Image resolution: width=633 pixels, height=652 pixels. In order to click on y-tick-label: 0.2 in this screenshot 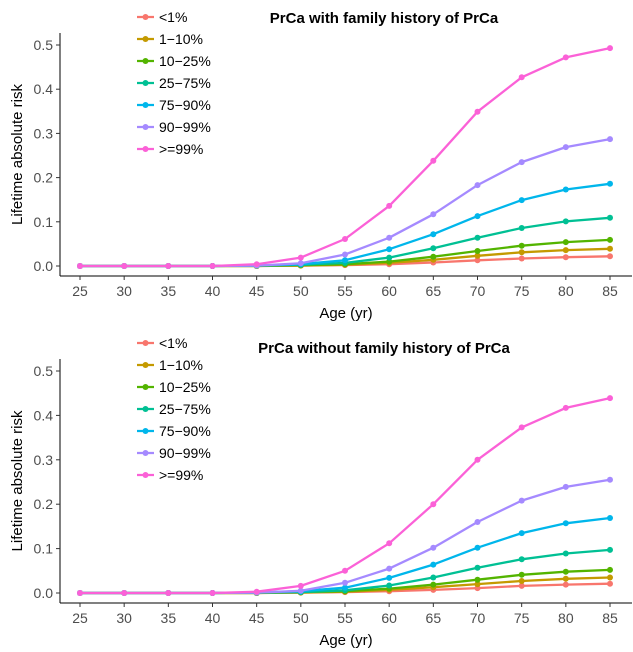, I will do `click(44, 504)`.